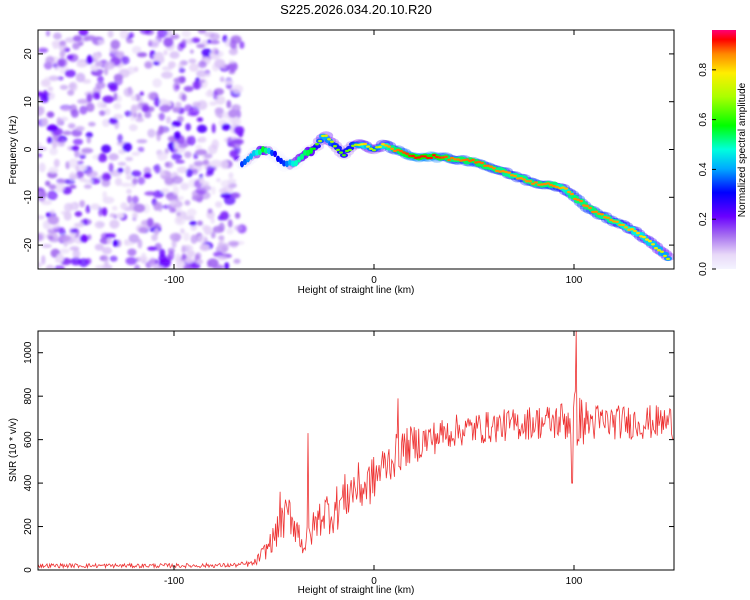  I want to click on colorbar-tick-label: 0.0, so click(703, 269).